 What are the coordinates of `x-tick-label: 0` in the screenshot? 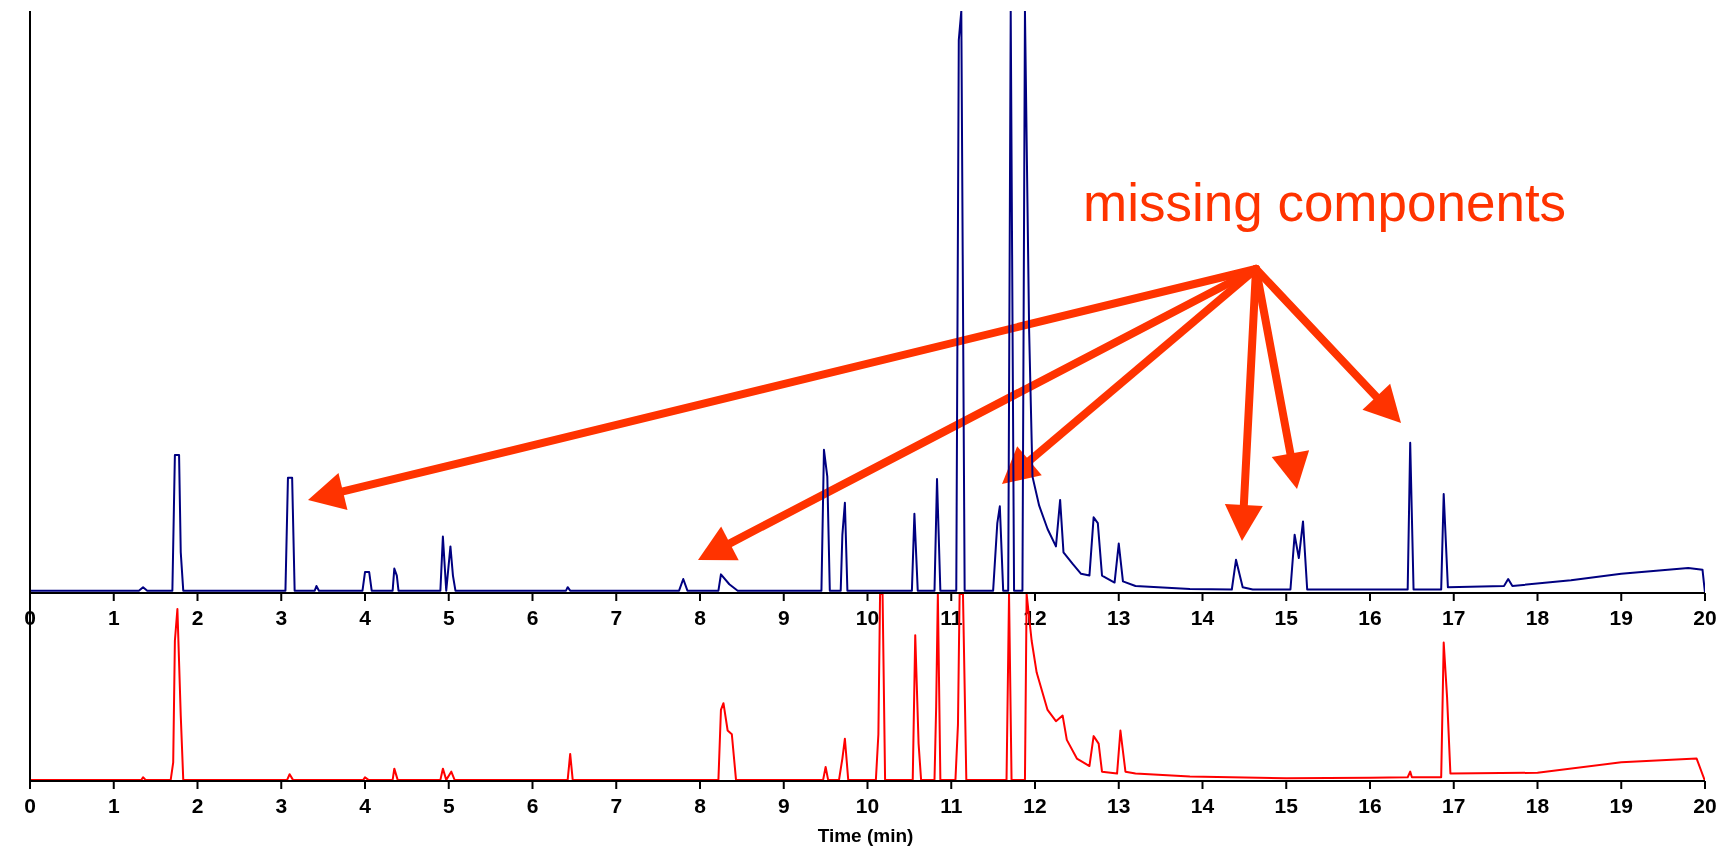 It's located at (30, 805).